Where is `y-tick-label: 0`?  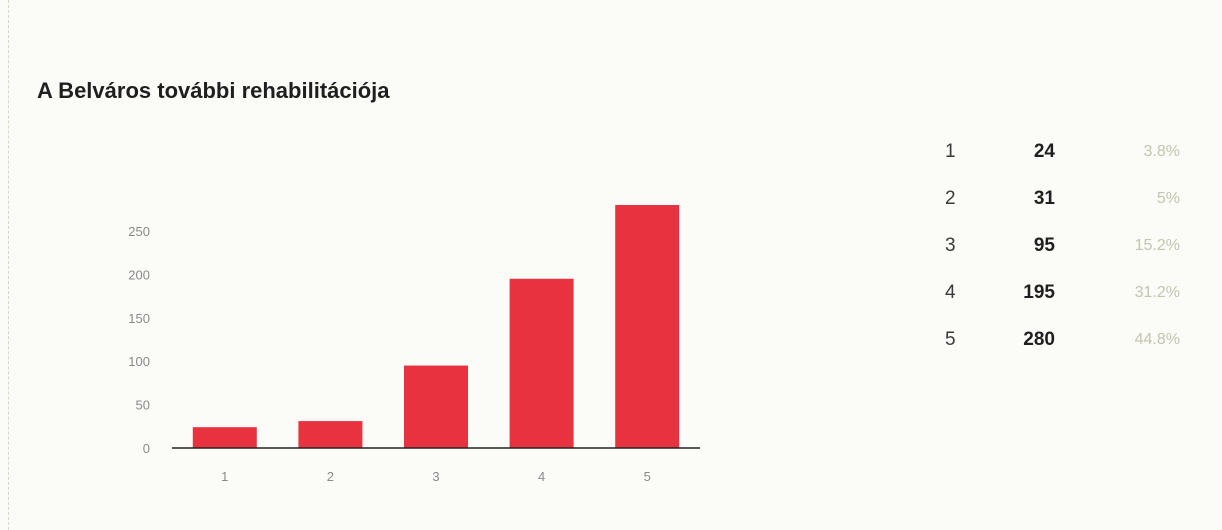
y-tick-label: 0 is located at coordinates (146, 448).